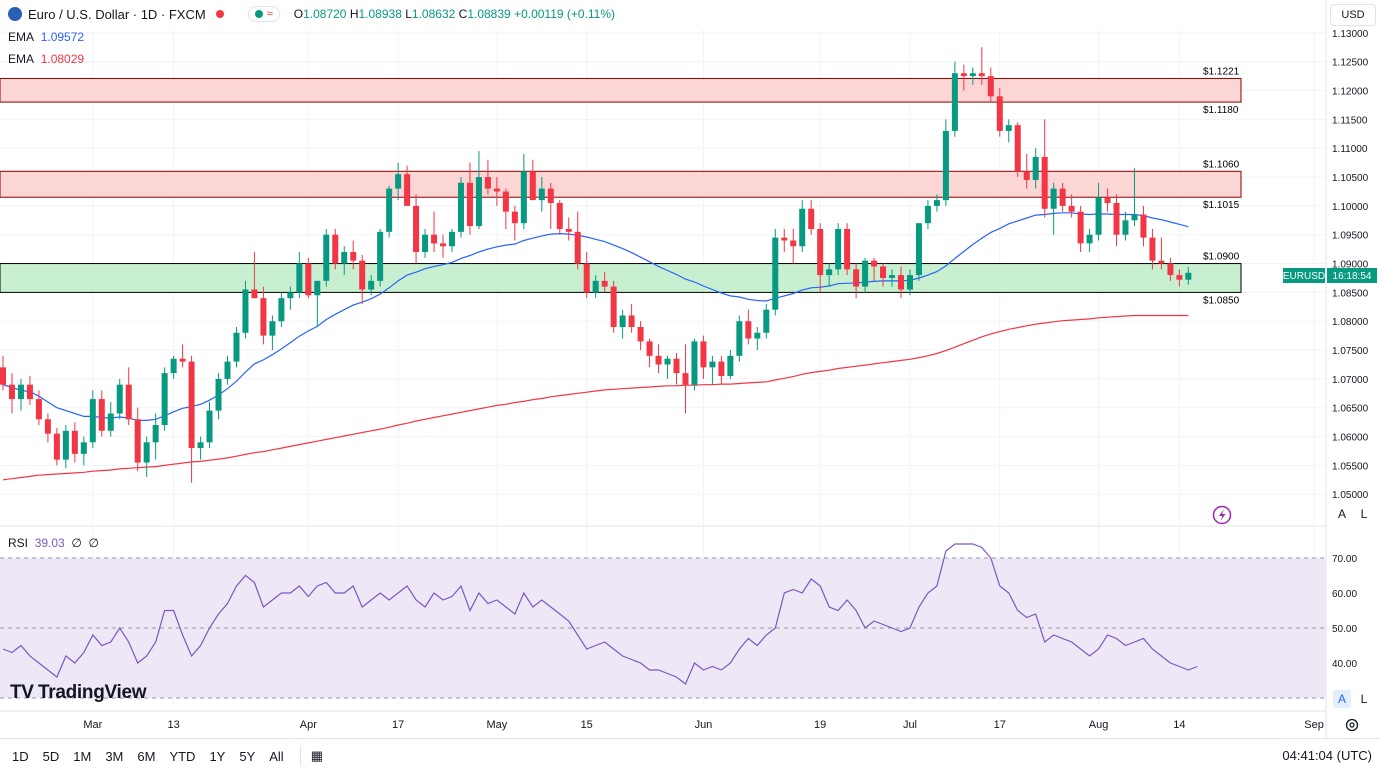 This screenshot has width=1380, height=781. What do you see at coordinates (146, 756) in the screenshot?
I see `timeframe-6m: 6M` at bounding box center [146, 756].